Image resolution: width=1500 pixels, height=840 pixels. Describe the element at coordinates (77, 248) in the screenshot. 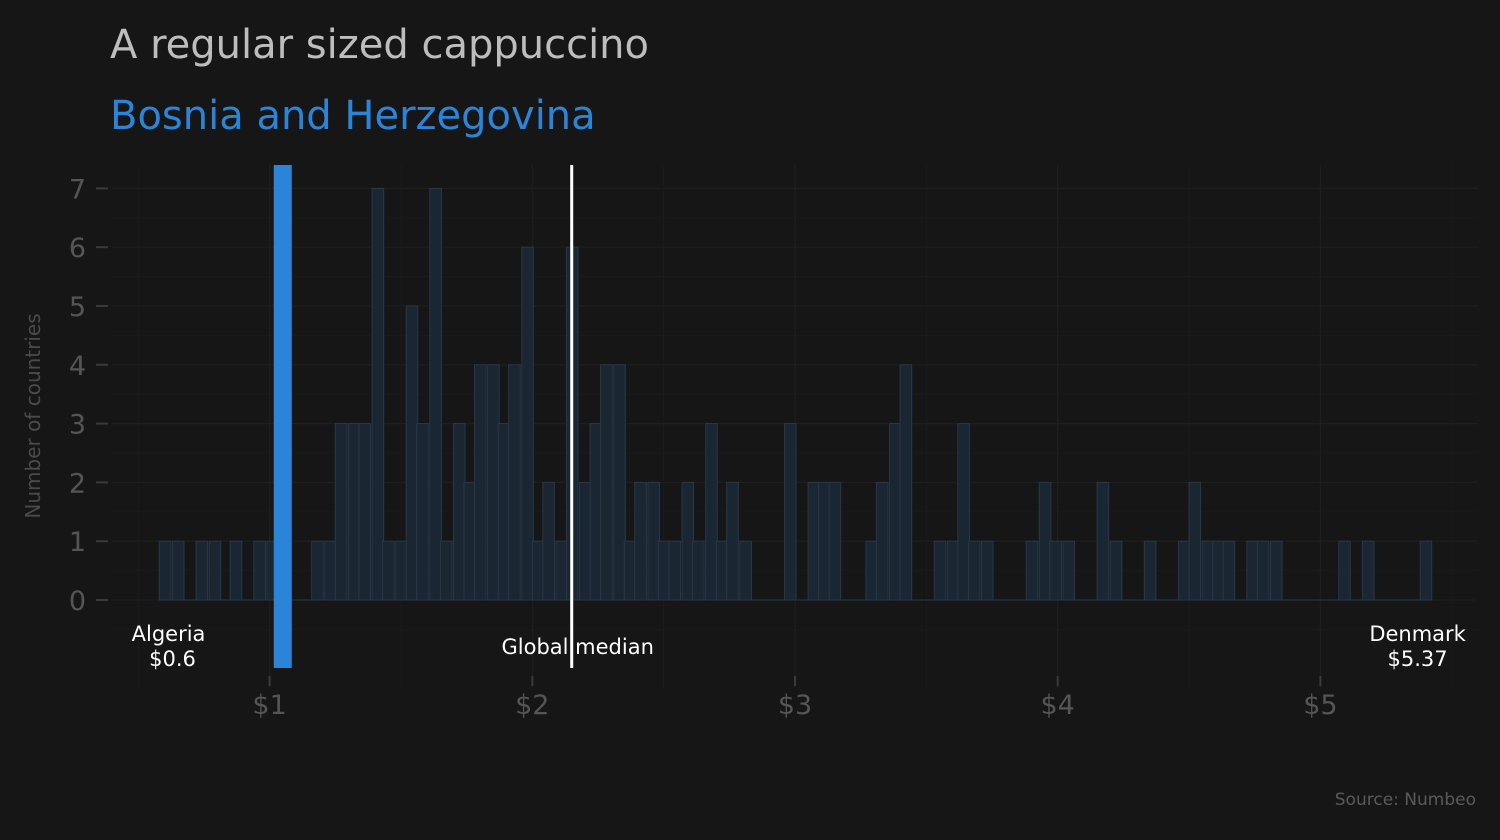

I see `y-tick-label: 6` at that location.